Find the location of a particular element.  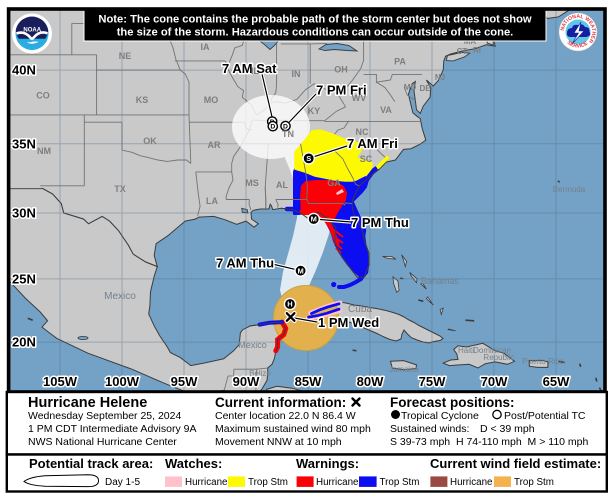

svg-text: WV is located at coordinates (359, 98).